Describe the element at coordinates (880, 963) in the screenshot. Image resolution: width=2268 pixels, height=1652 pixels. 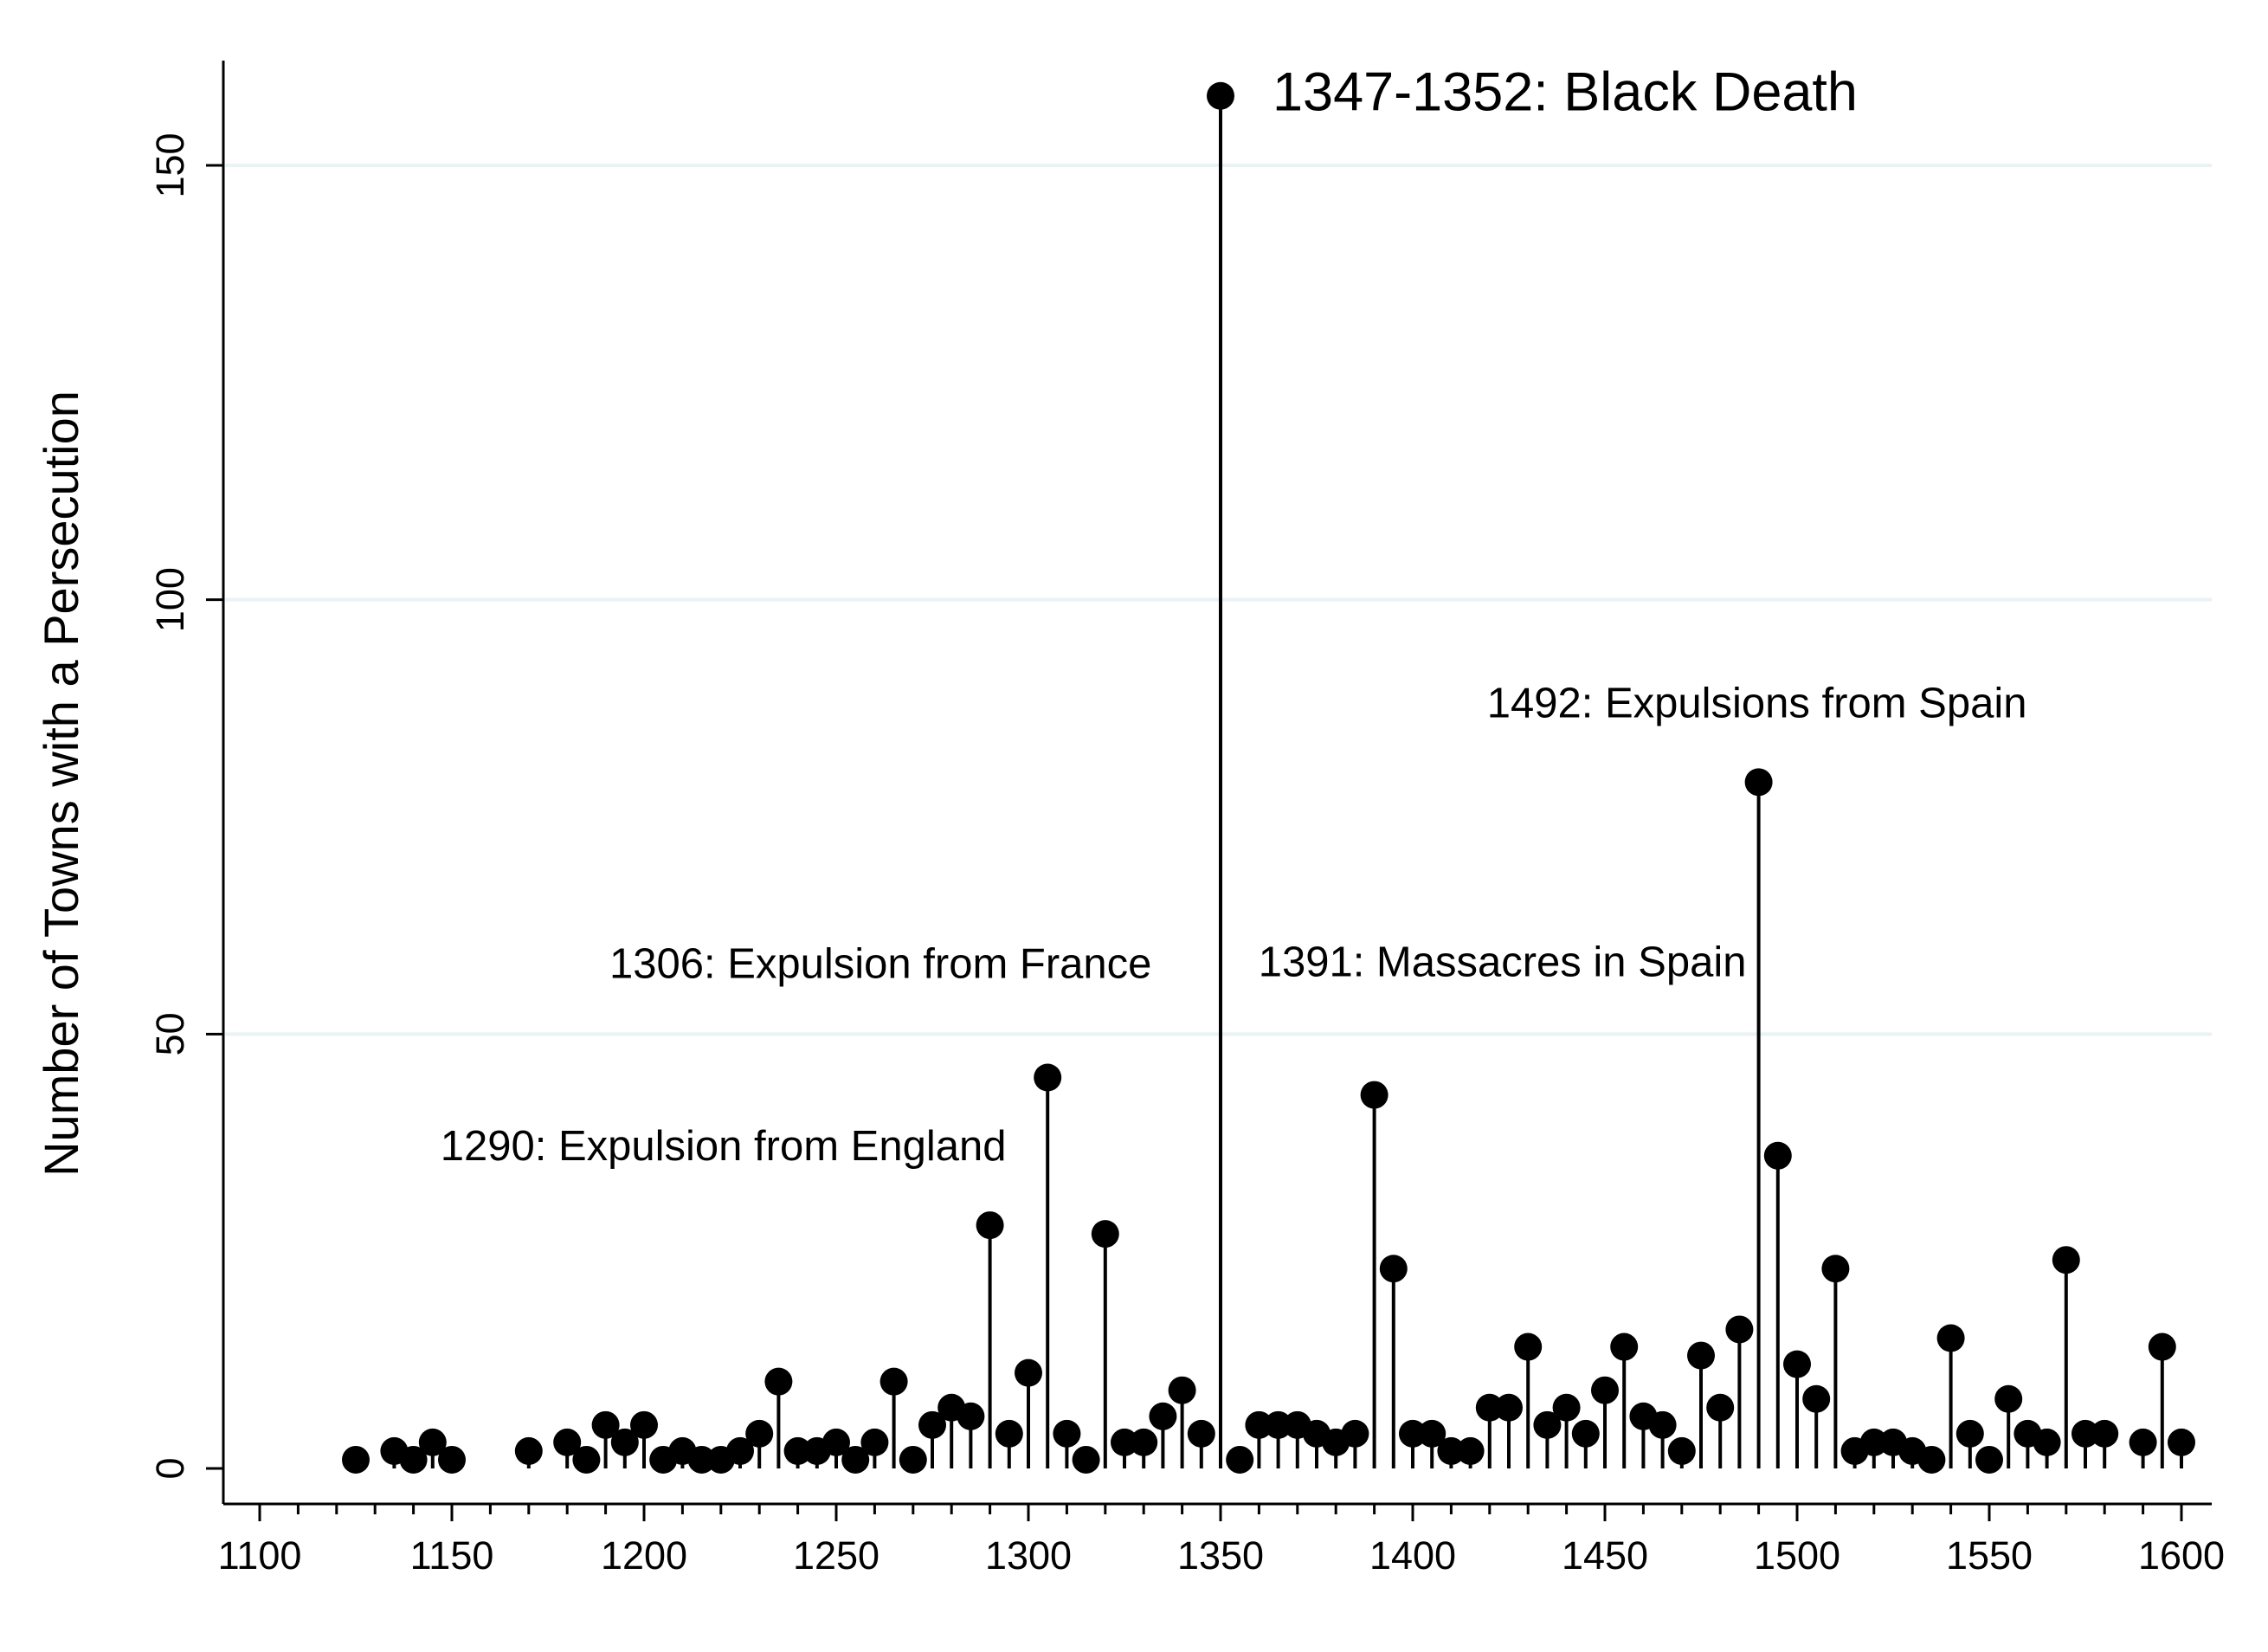
I see `annotation-2: 1306: Expulsion from France` at that location.